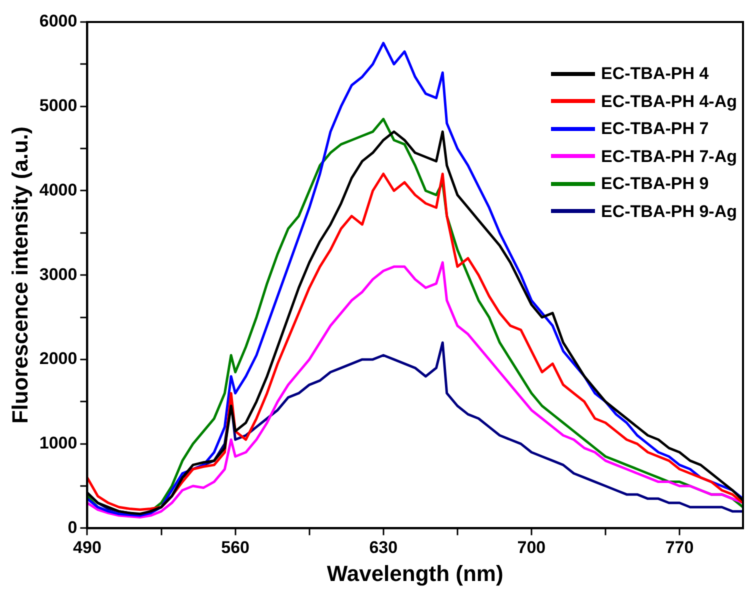 The width and height of the screenshot is (747, 598). Describe the element at coordinates (58, 358) in the screenshot. I see `y-tick-label: 2000` at that location.